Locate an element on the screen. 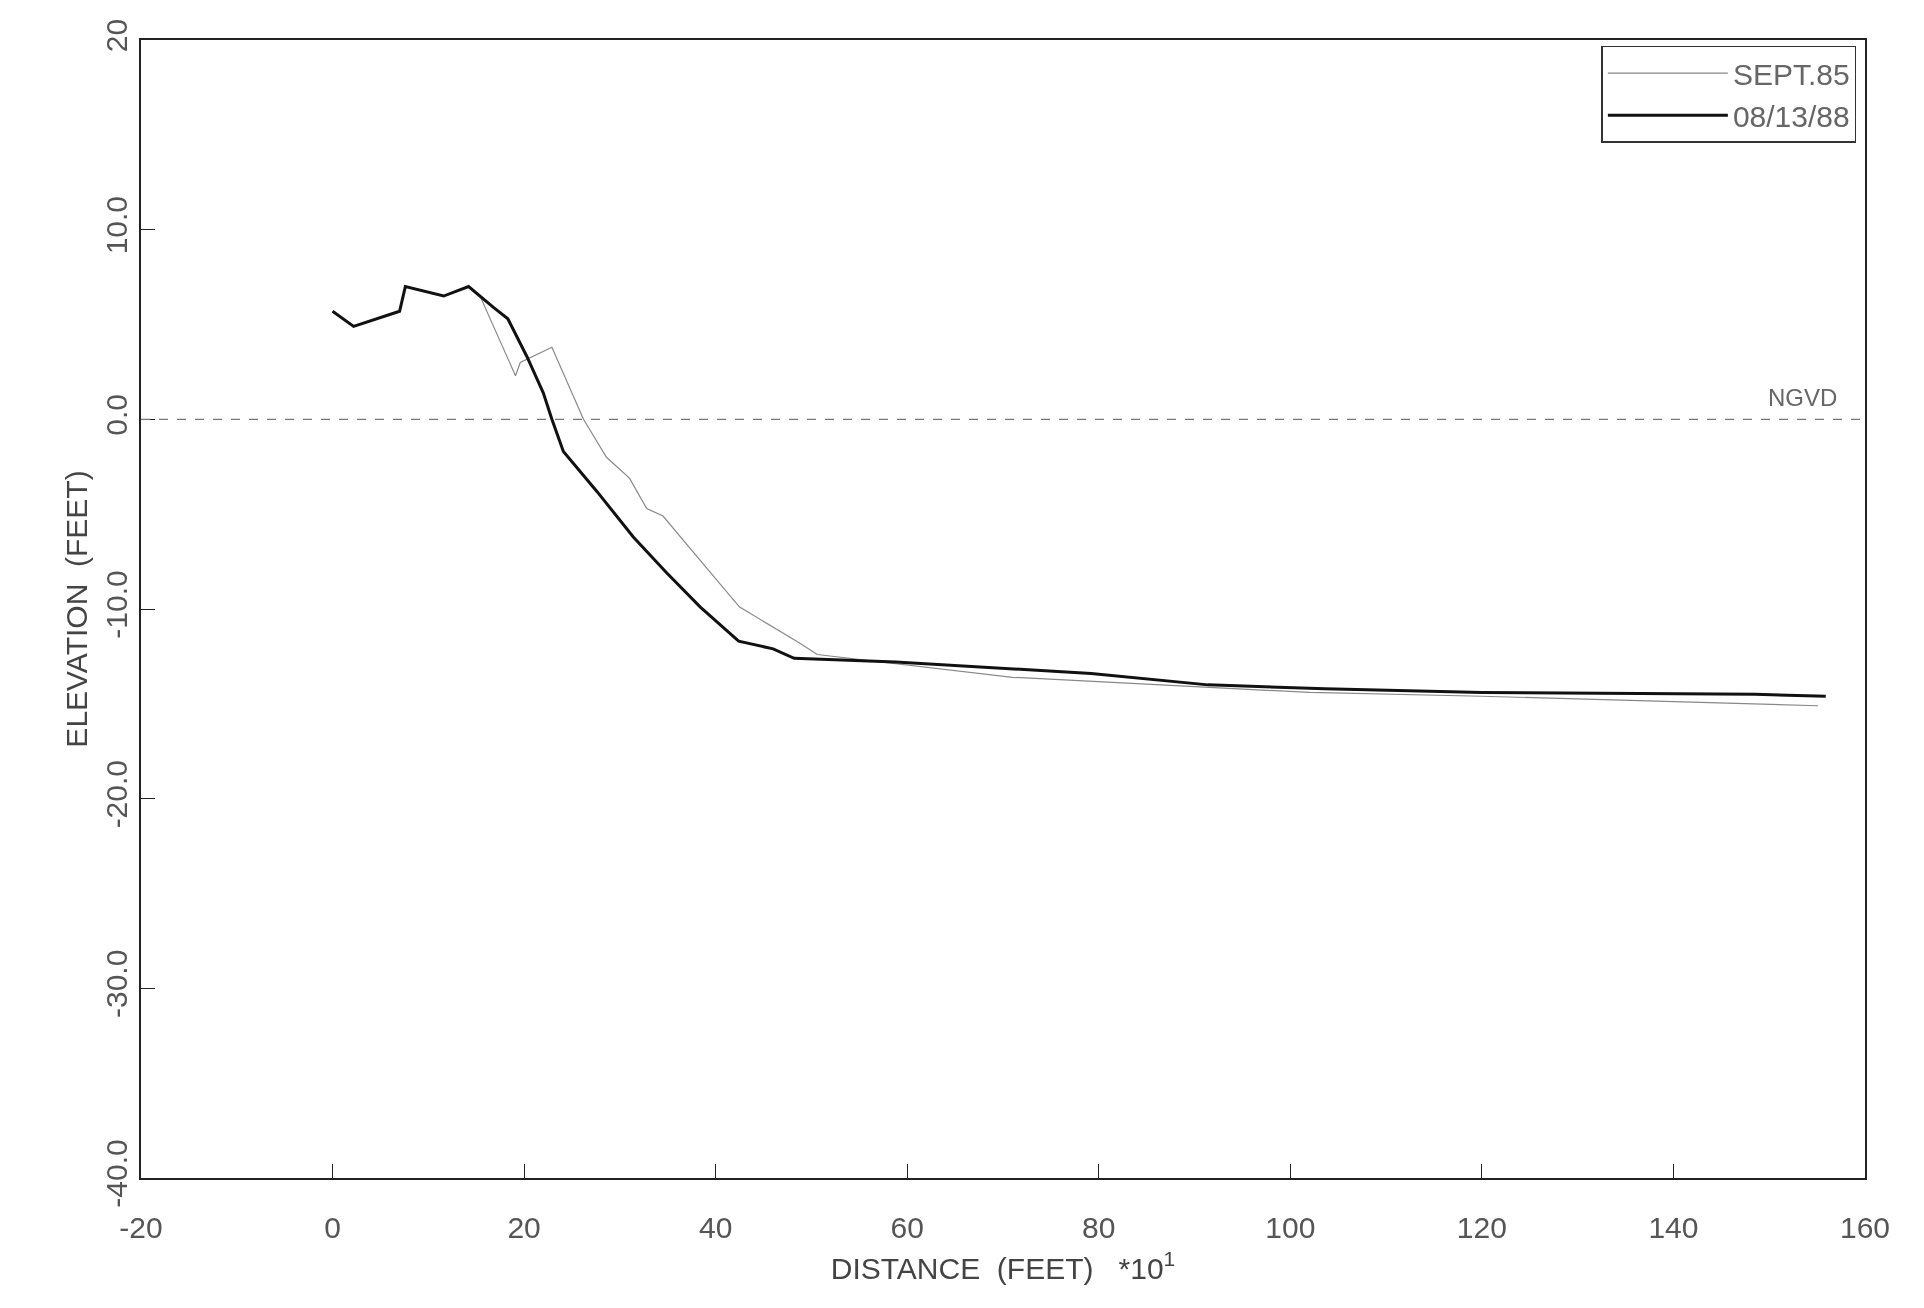  x-tick-label: -20 is located at coordinates (141, 1227).